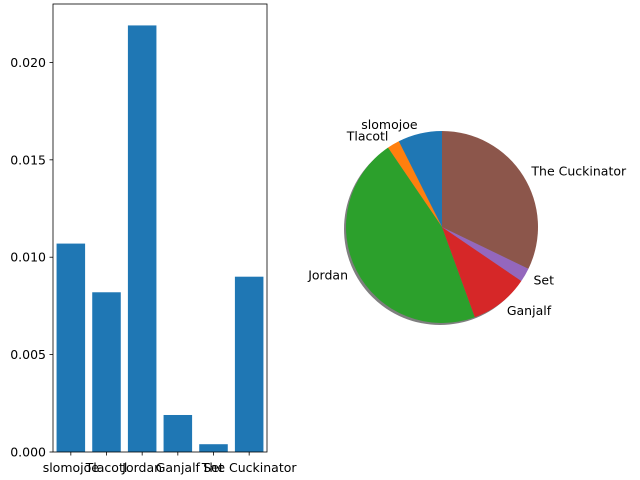 This screenshot has width=640, height=480. Describe the element at coordinates (71, 467) in the screenshot. I see `x-tick-label: slomojoe` at that location.